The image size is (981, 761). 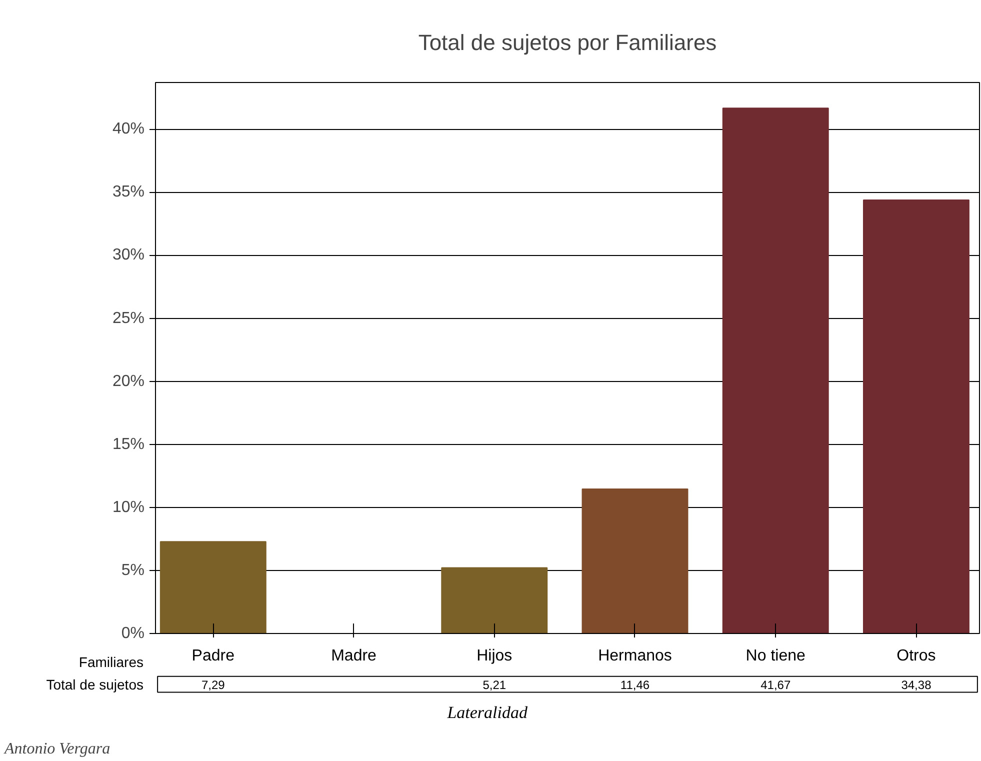 What do you see at coordinates (128, 381) in the screenshot?
I see `y-tick-label: 20%` at bounding box center [128, 381].